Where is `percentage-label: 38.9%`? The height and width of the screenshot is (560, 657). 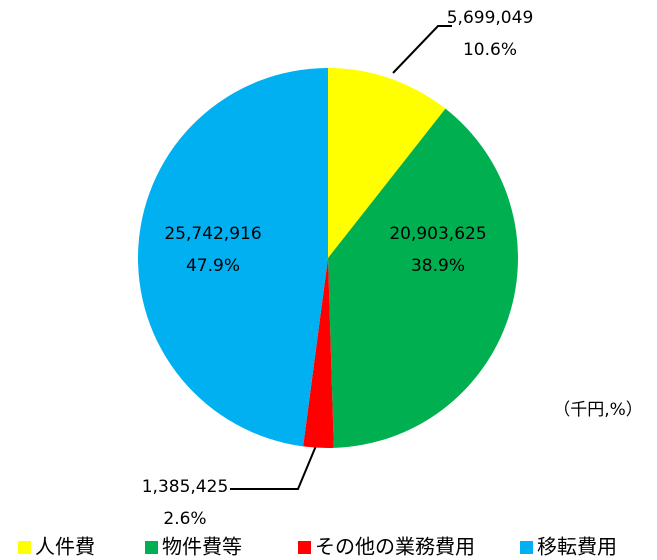
percentage-label: 38.9% is located at coordinates (438, 266).